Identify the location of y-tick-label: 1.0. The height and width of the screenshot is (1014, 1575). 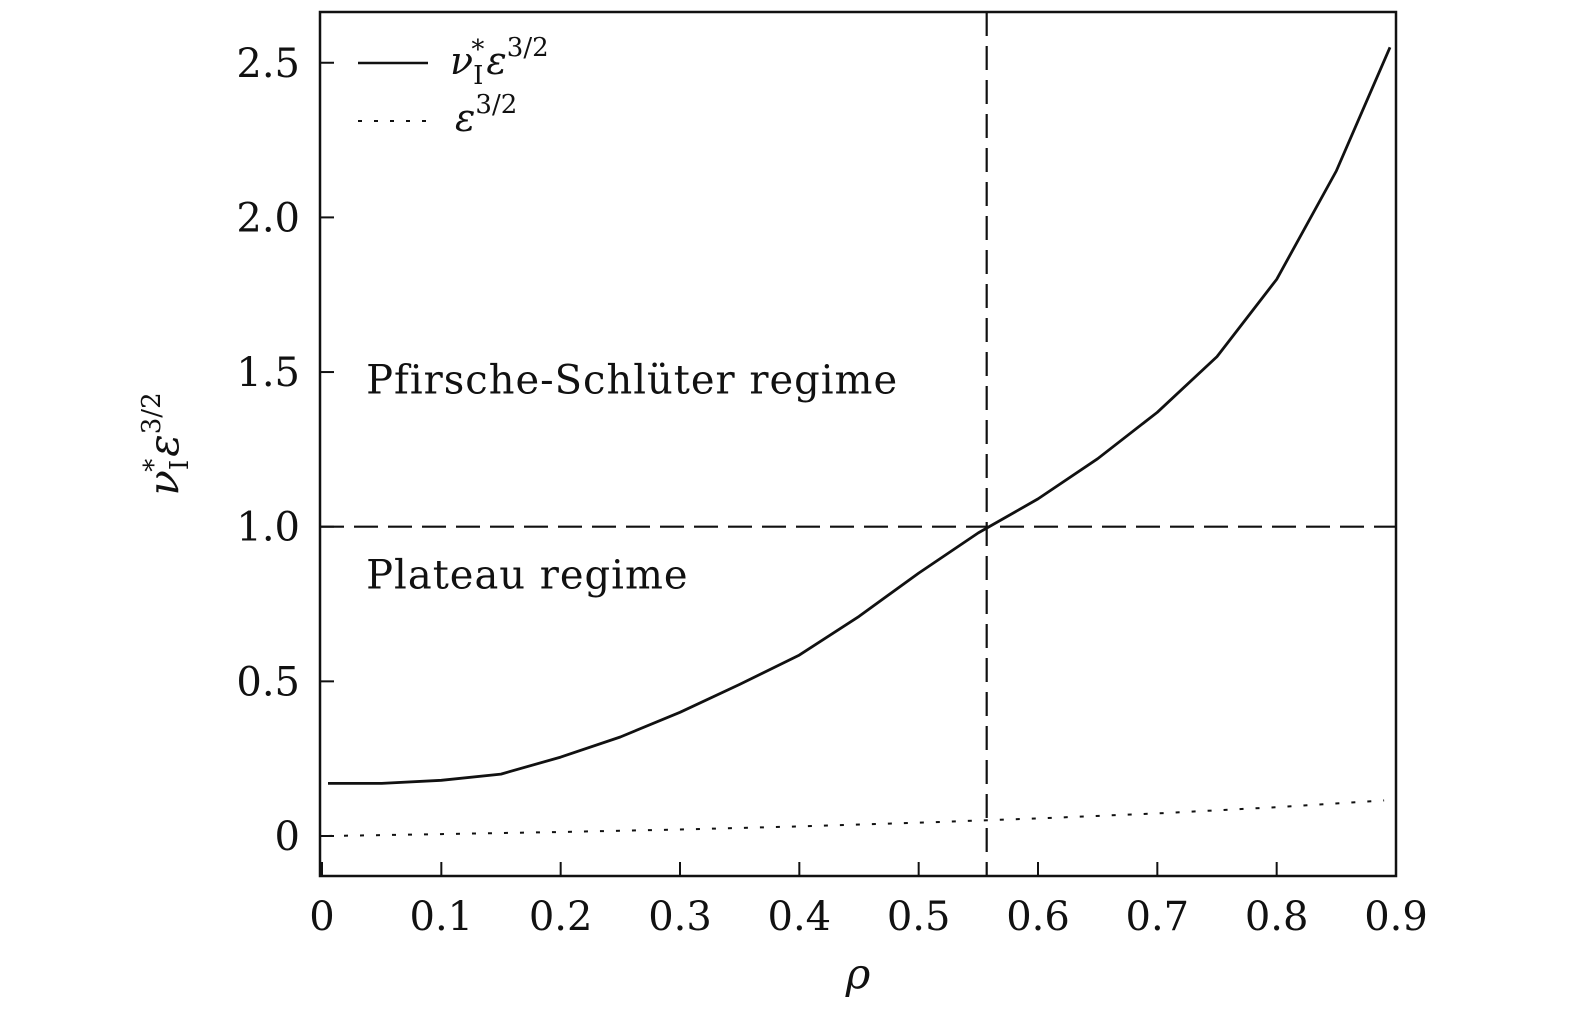
(268, 528).